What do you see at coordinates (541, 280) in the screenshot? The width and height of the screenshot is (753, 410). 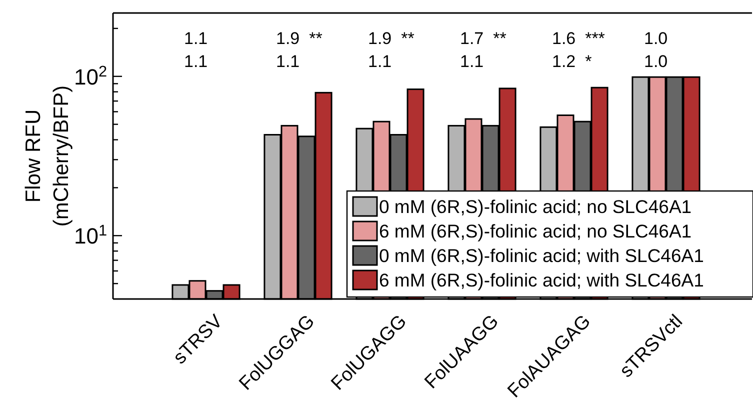 I see `legend-label: 6 mM (6R,S)-folinic acid; with SLC46A1` at bounding box center [541, 280].